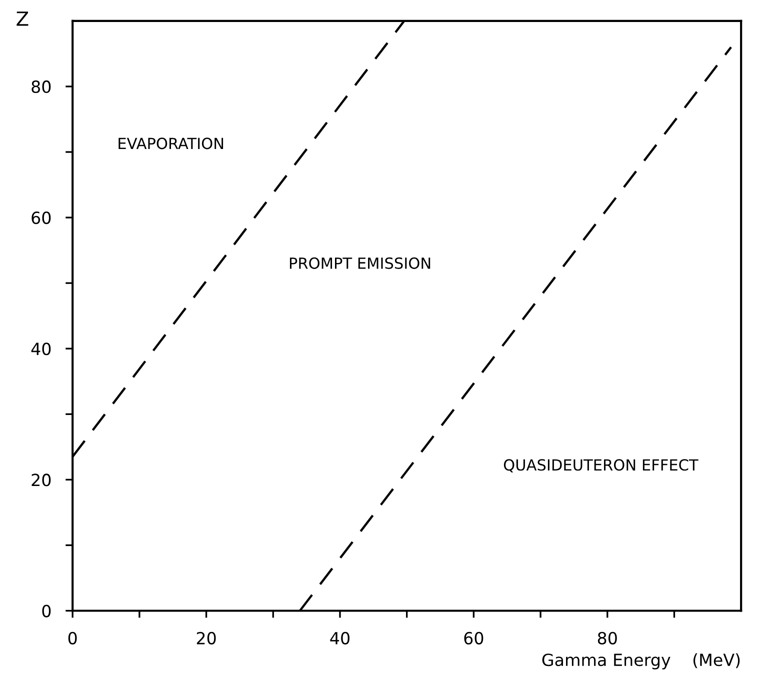 This screenshot has width=764, height=698. What do you see at coordinates (340, 638) in the screenshot?
I see `x-tick-label: 40` at bounding box center [340, 638].